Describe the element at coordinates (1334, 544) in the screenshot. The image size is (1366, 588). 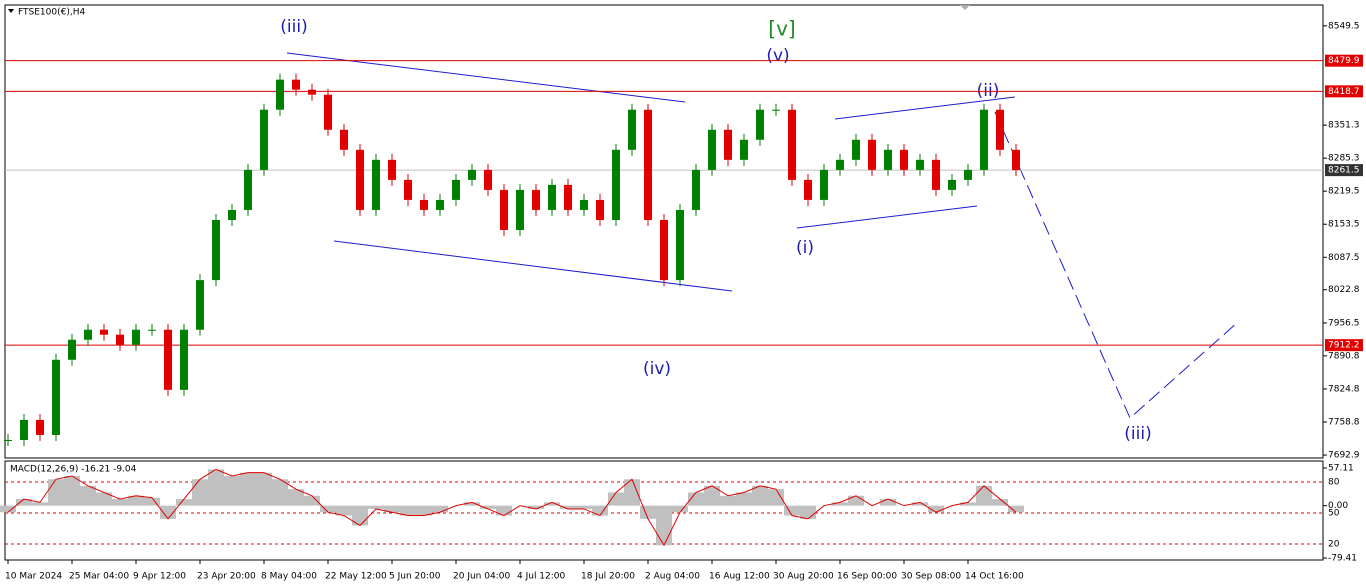
I see `level-label: 20` at that location.